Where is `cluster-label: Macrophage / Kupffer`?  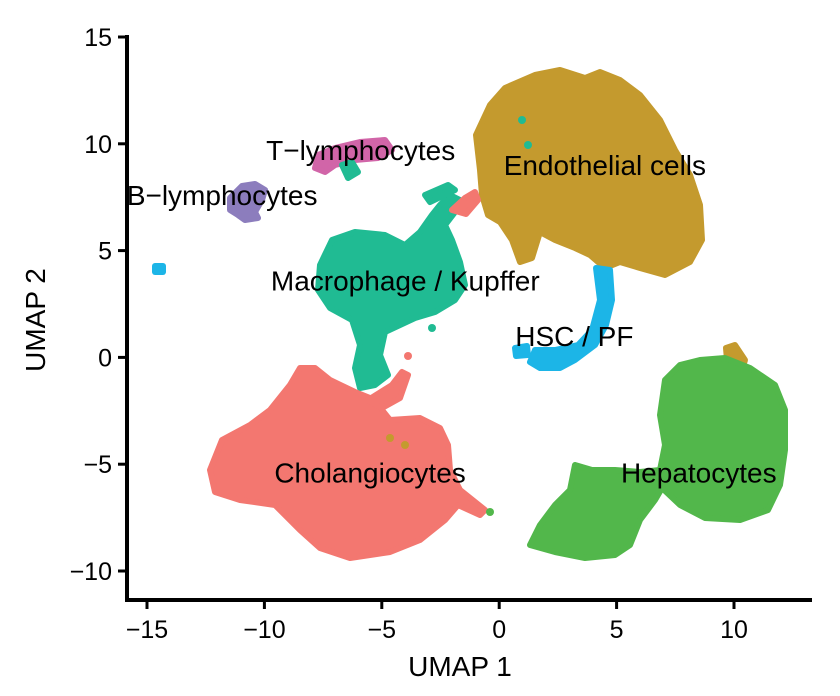 cluster-label: Macrophage / Kupffer is located at coordinates (405, 281).